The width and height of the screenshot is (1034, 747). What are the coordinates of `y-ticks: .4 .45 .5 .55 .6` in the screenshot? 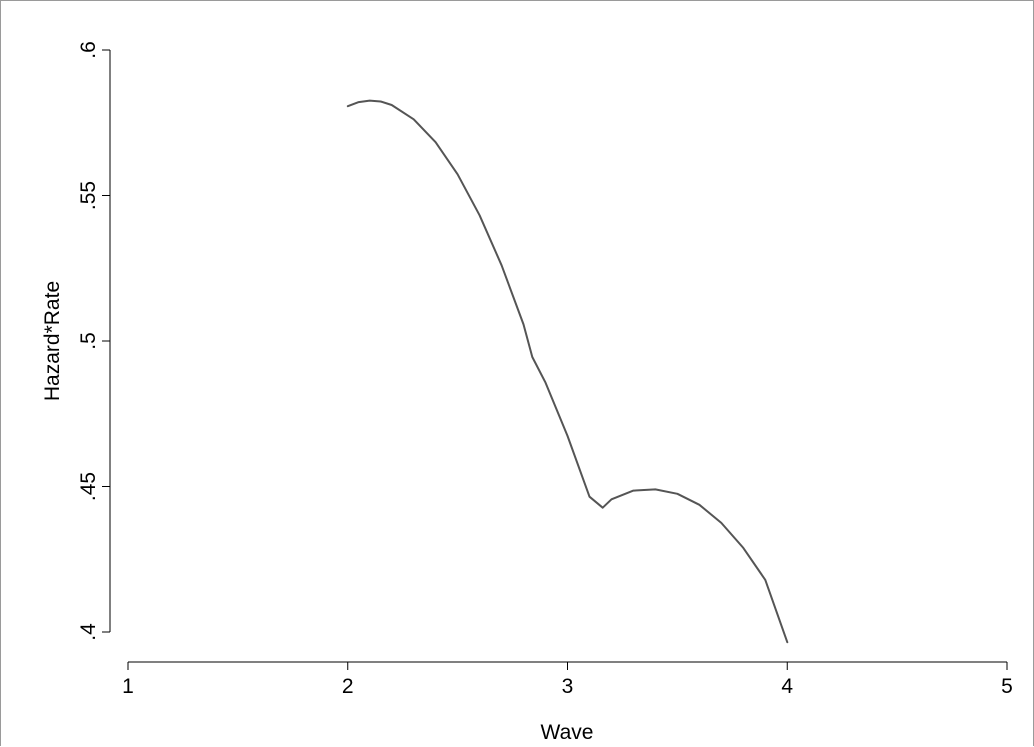 It's located at (93, 341).